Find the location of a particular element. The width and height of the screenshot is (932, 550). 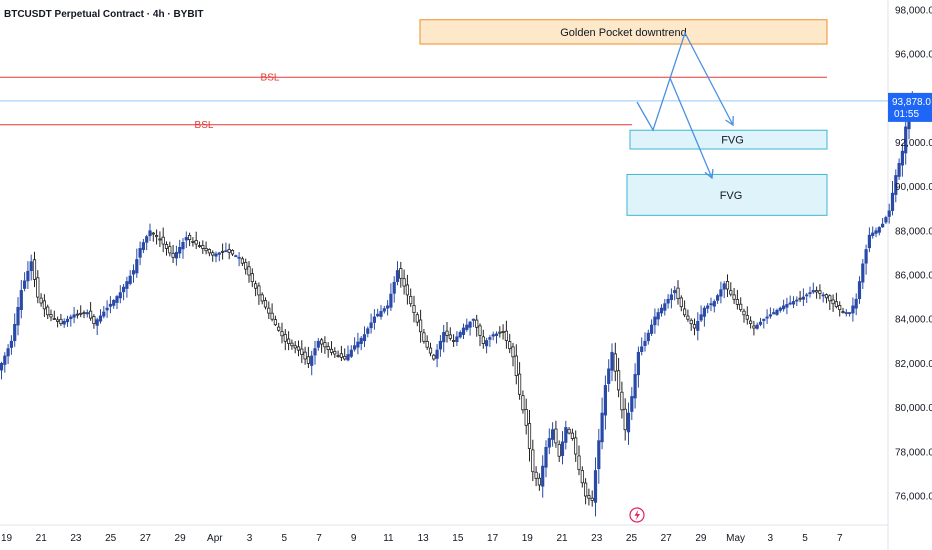

price-tick-label: 84,000.0 is located at coordinates (913, 320).